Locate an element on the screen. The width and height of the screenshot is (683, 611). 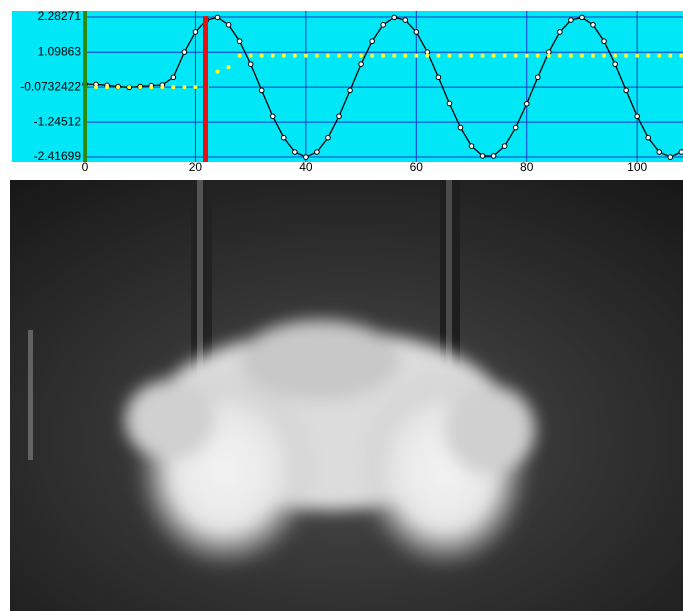
x-tick-label: 80 is located at coordinates (527, 167).